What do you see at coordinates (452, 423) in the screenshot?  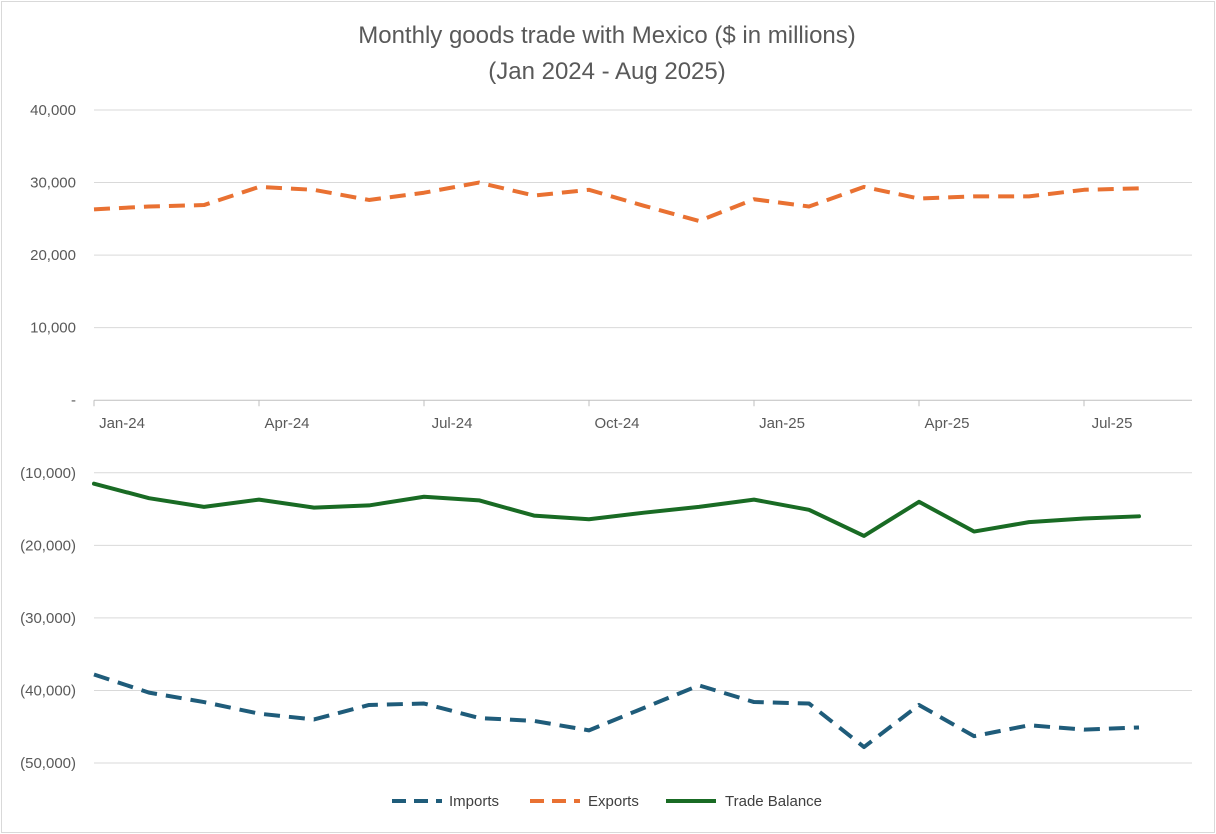 I see `x-tick-label: Jul-24` at bounding box center [452, 423].